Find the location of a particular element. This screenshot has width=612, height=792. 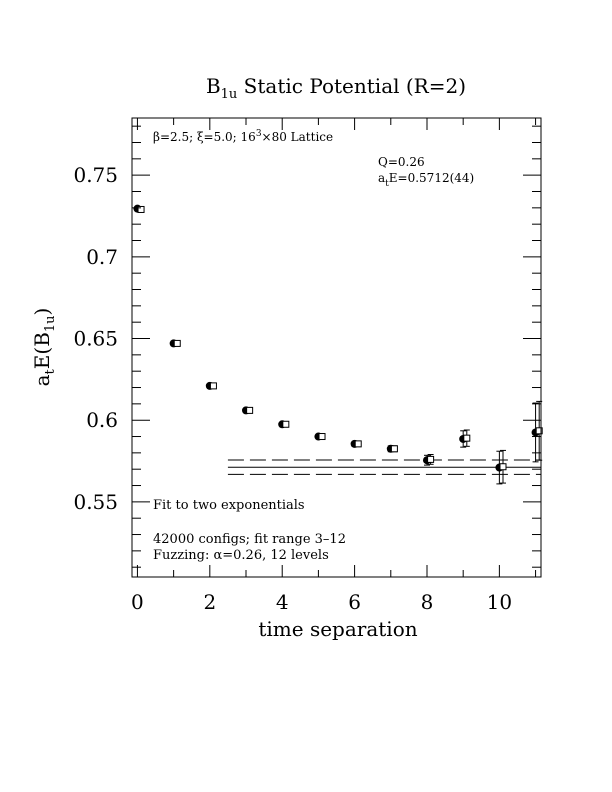

y-tick-label: 0.55 is located at coordinates (95, 502).